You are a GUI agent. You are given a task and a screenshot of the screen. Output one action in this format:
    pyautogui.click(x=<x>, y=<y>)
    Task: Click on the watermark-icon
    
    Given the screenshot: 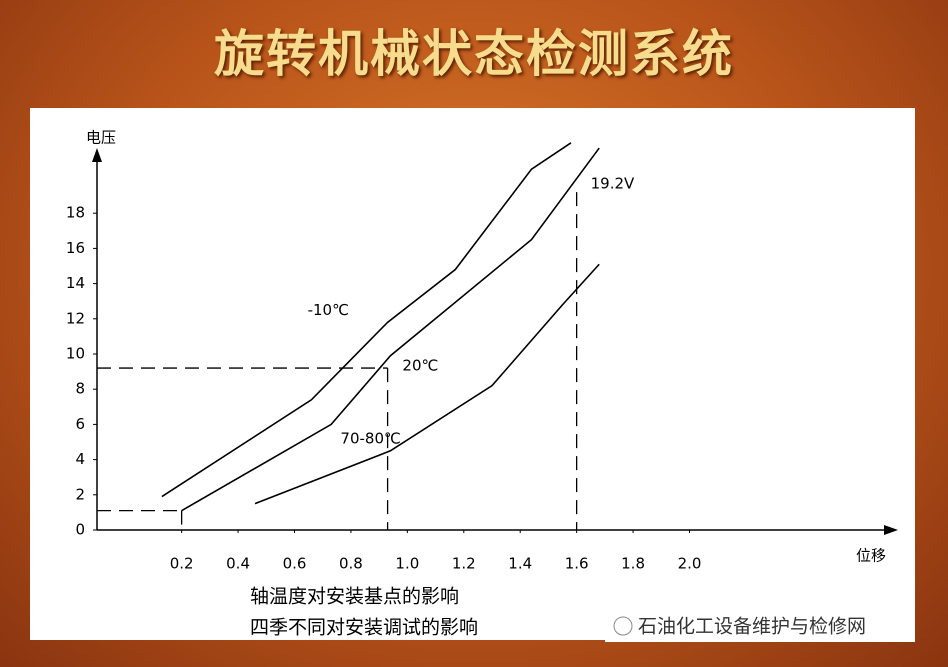 What is the action you would take?
    pyautogui.click(x=623, y=626)
    